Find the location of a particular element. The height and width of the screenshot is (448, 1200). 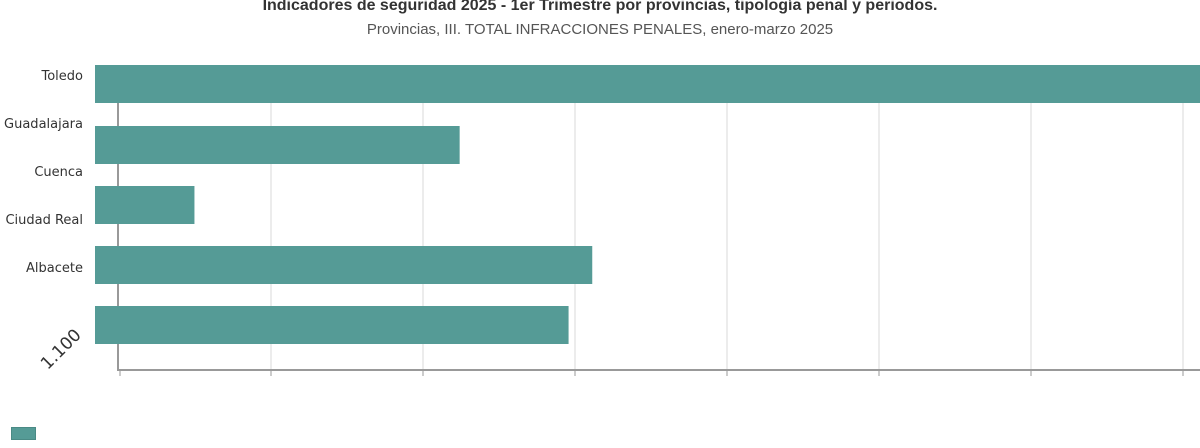

category-label: Ciudad Real is located at coordinates (44, 220).